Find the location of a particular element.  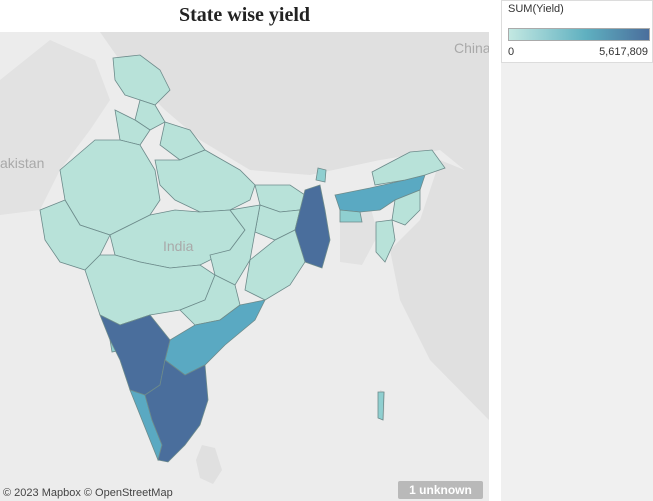

legend-color-ramp is located at coordinates (579, 34).